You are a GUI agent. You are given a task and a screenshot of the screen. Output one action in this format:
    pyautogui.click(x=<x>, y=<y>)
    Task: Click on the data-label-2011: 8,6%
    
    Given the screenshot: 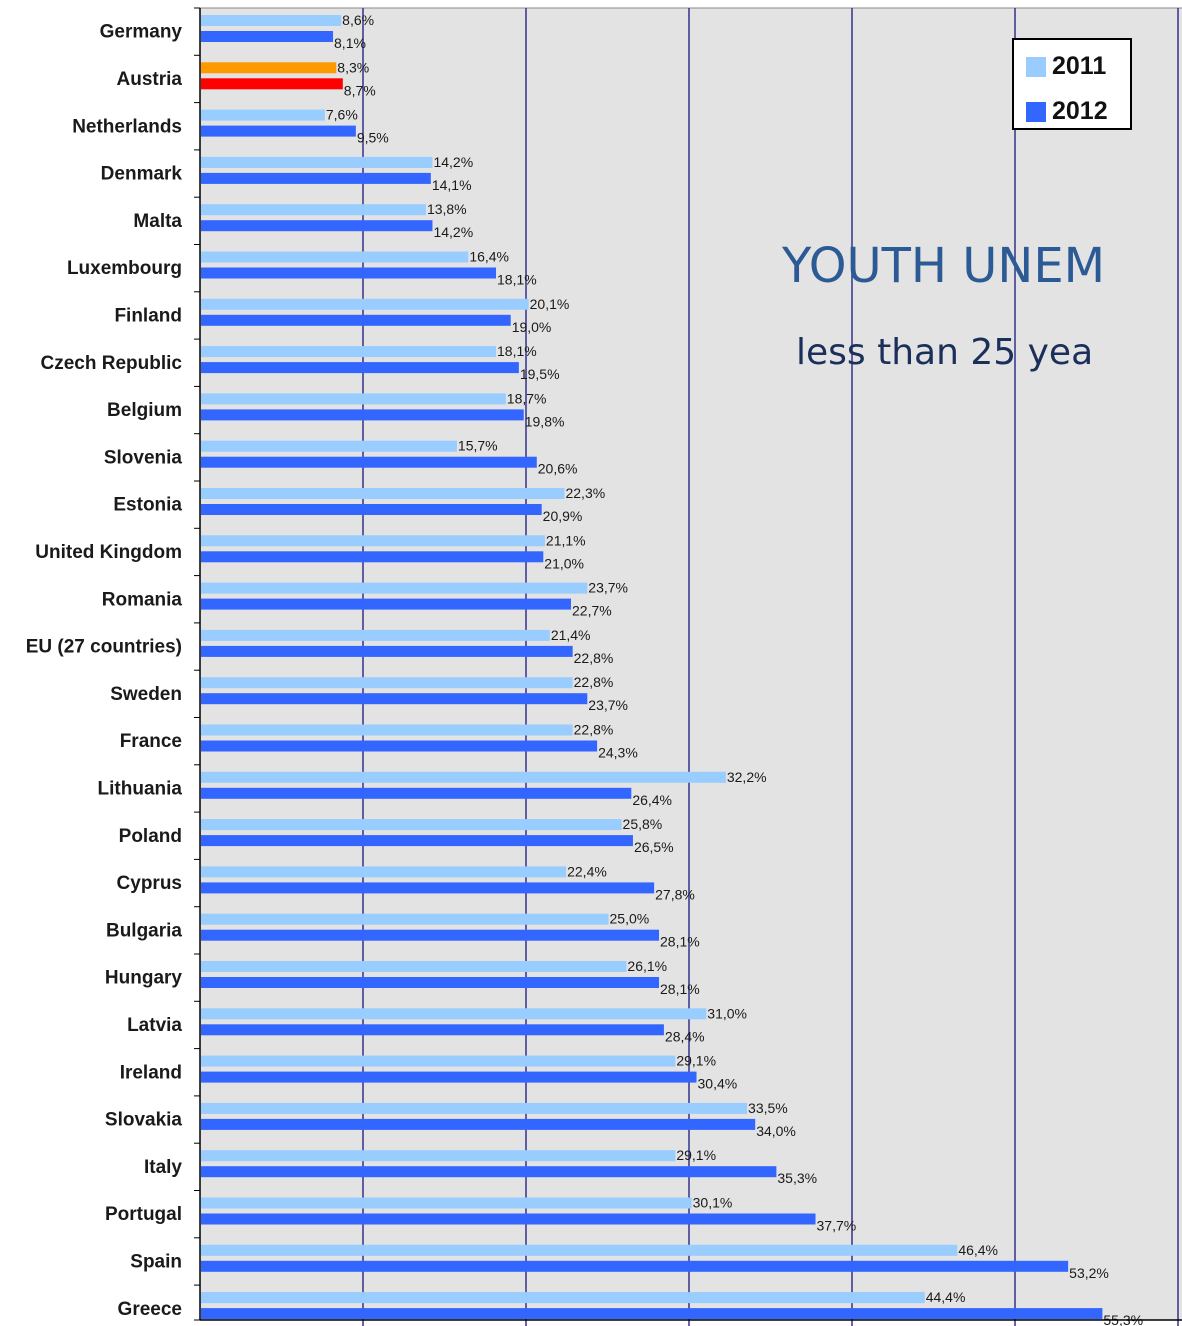 What is the action you would take?
    pyautogui.click(x=358, y=20)
    